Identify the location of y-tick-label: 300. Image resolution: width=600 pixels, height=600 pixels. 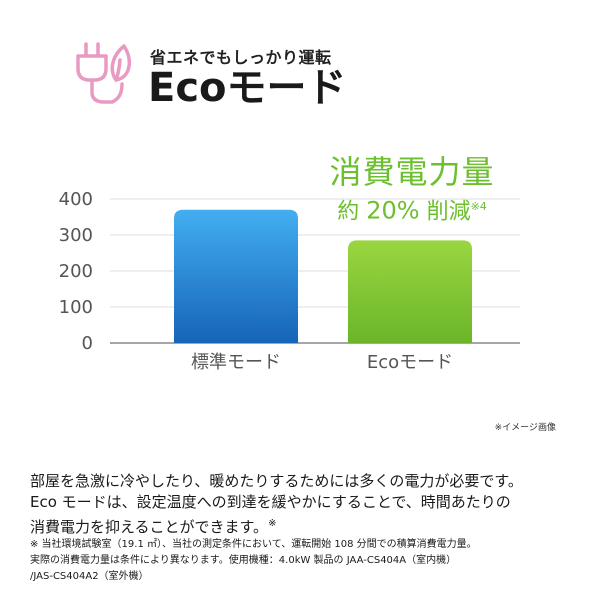
(76, 235).